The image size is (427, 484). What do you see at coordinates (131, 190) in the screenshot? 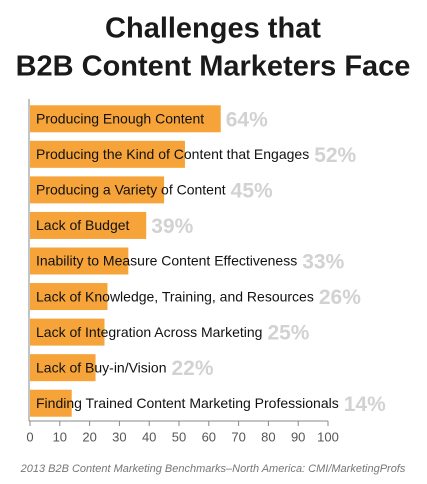
I see `category-label: Producing a Variety of Content` at bounding box center [131, 190].